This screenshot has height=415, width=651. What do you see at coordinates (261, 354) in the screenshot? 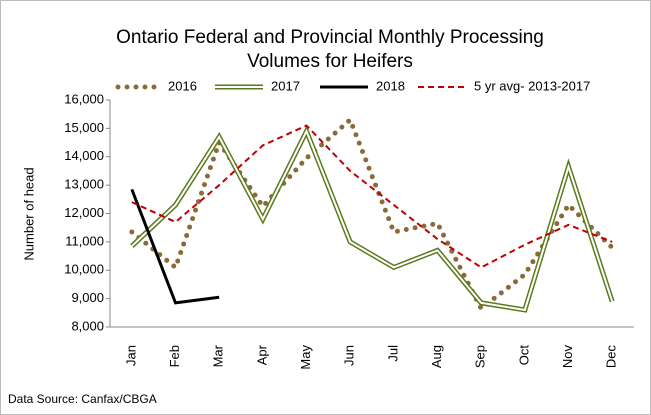
I see `x-tick-label: Apr` at bounding box center [261, 354].